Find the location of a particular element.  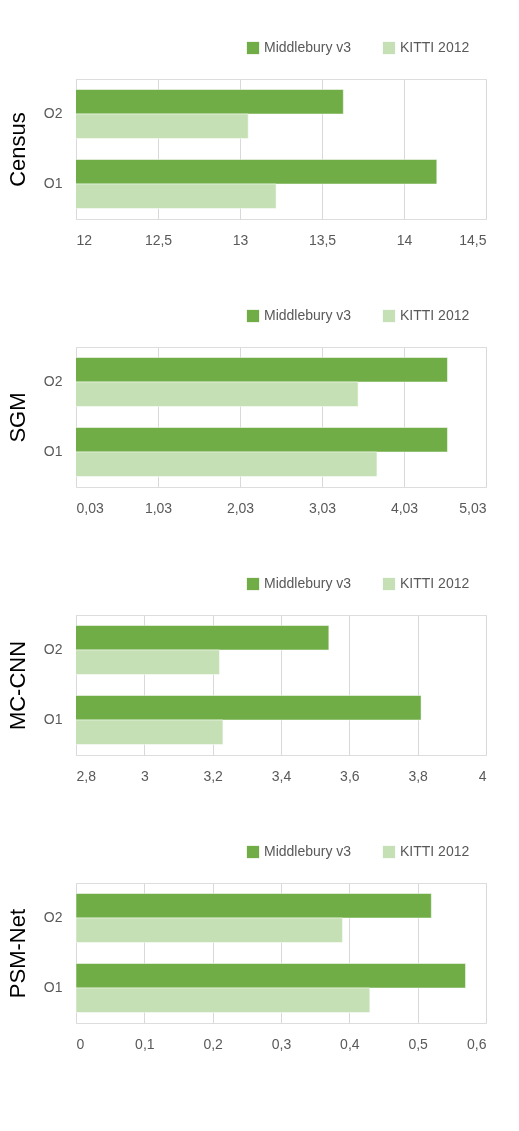

x-tick-label: 0,5 is located at coordinates (418, 1043).